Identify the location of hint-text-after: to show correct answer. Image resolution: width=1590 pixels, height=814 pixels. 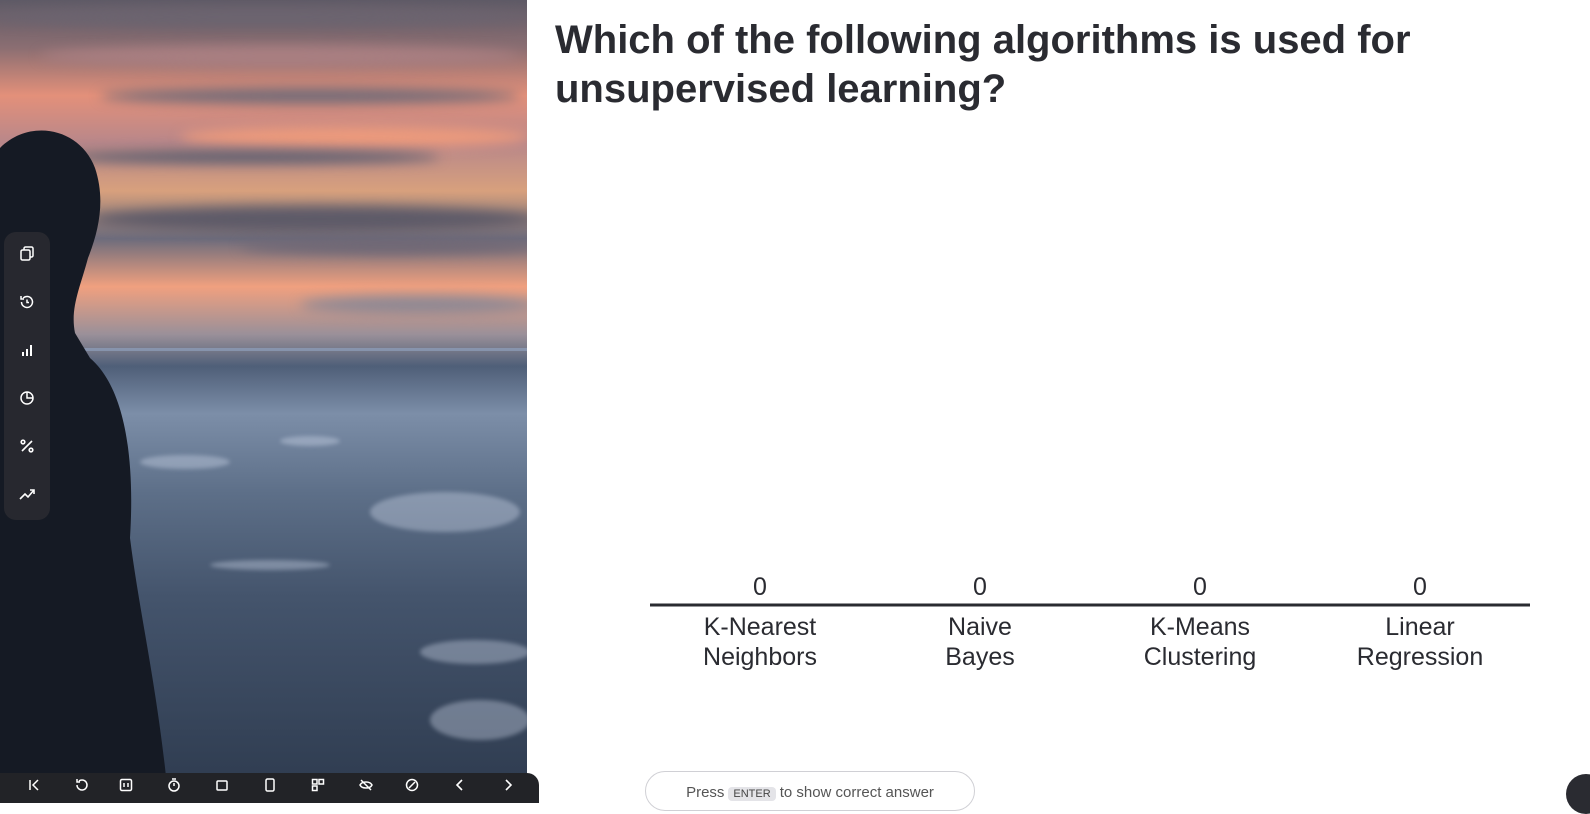
(856, 792).